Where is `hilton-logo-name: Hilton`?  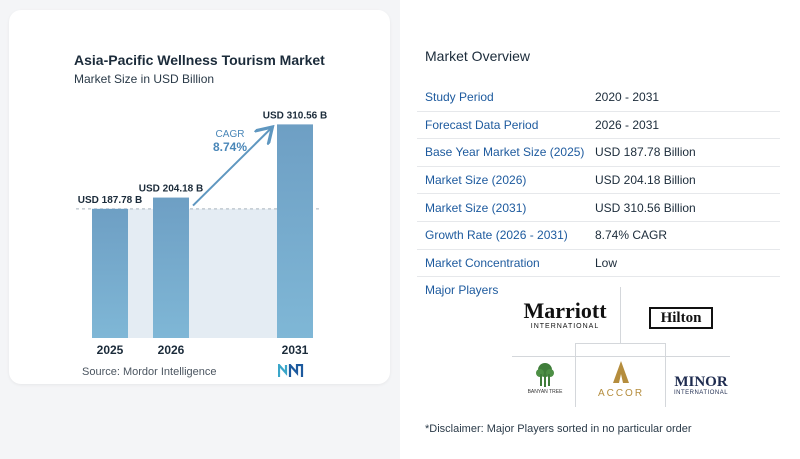 hilton-logo-name: Hilton is located at coordinates (681, 318).